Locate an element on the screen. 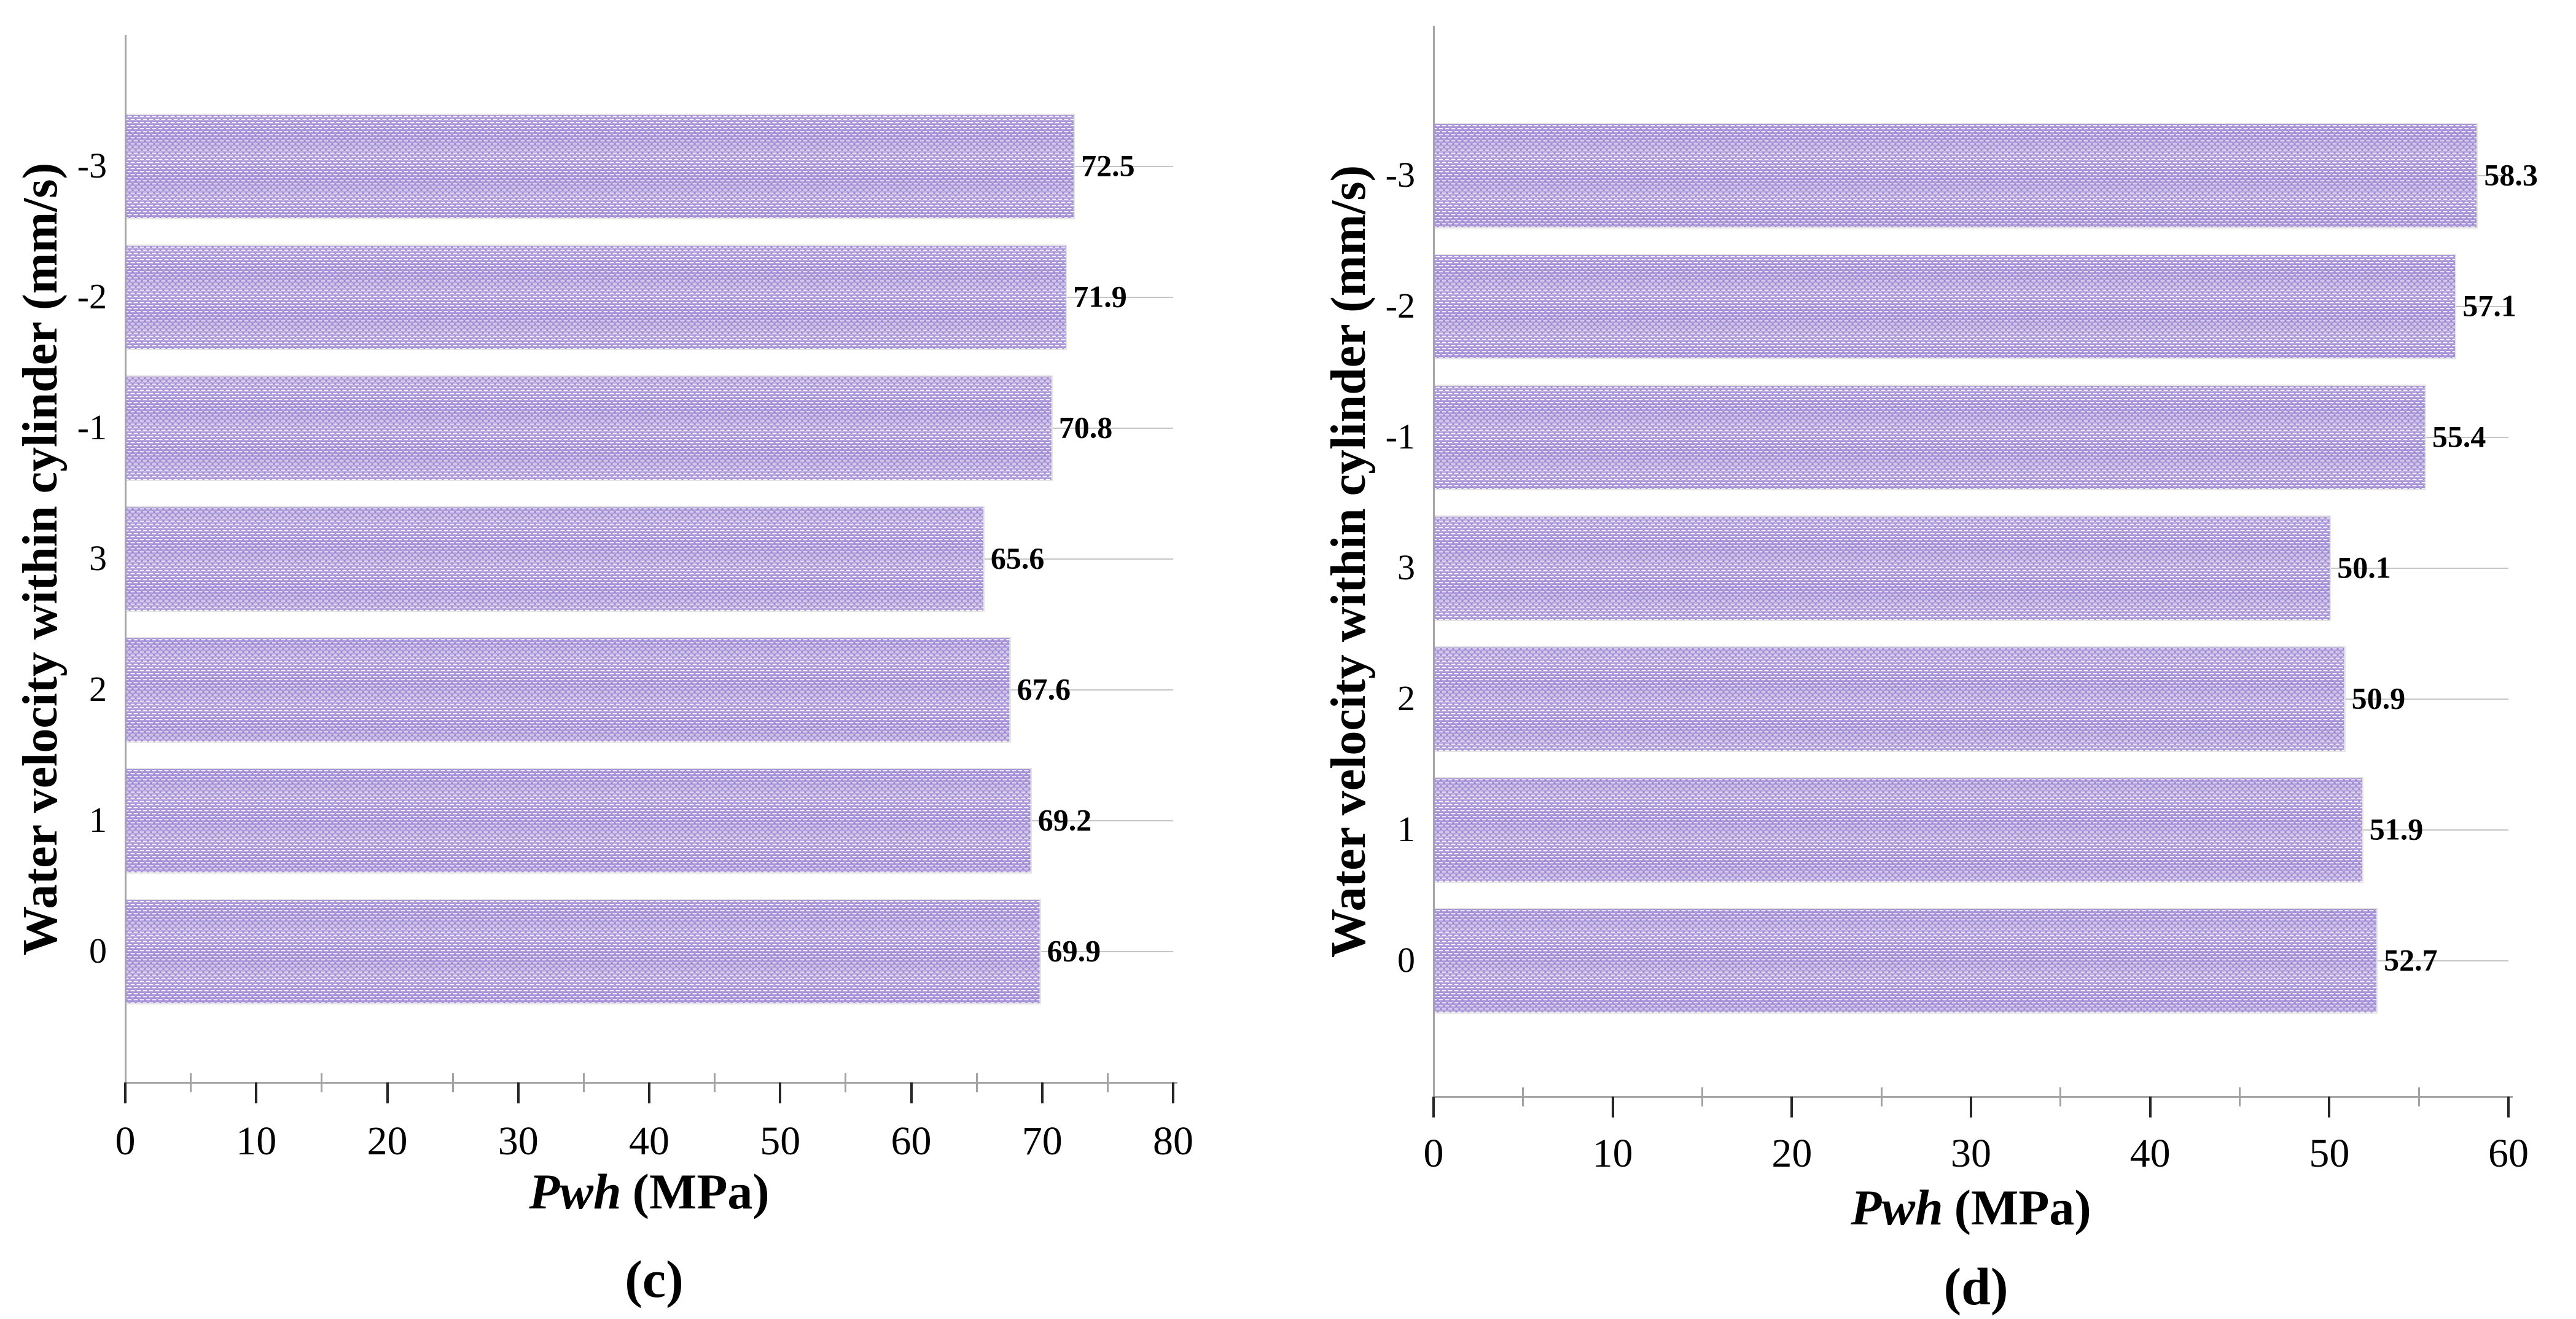 This screenshot has height=1319, width=2576. value-label: 67.6 is located at coordinates (1044, 688).